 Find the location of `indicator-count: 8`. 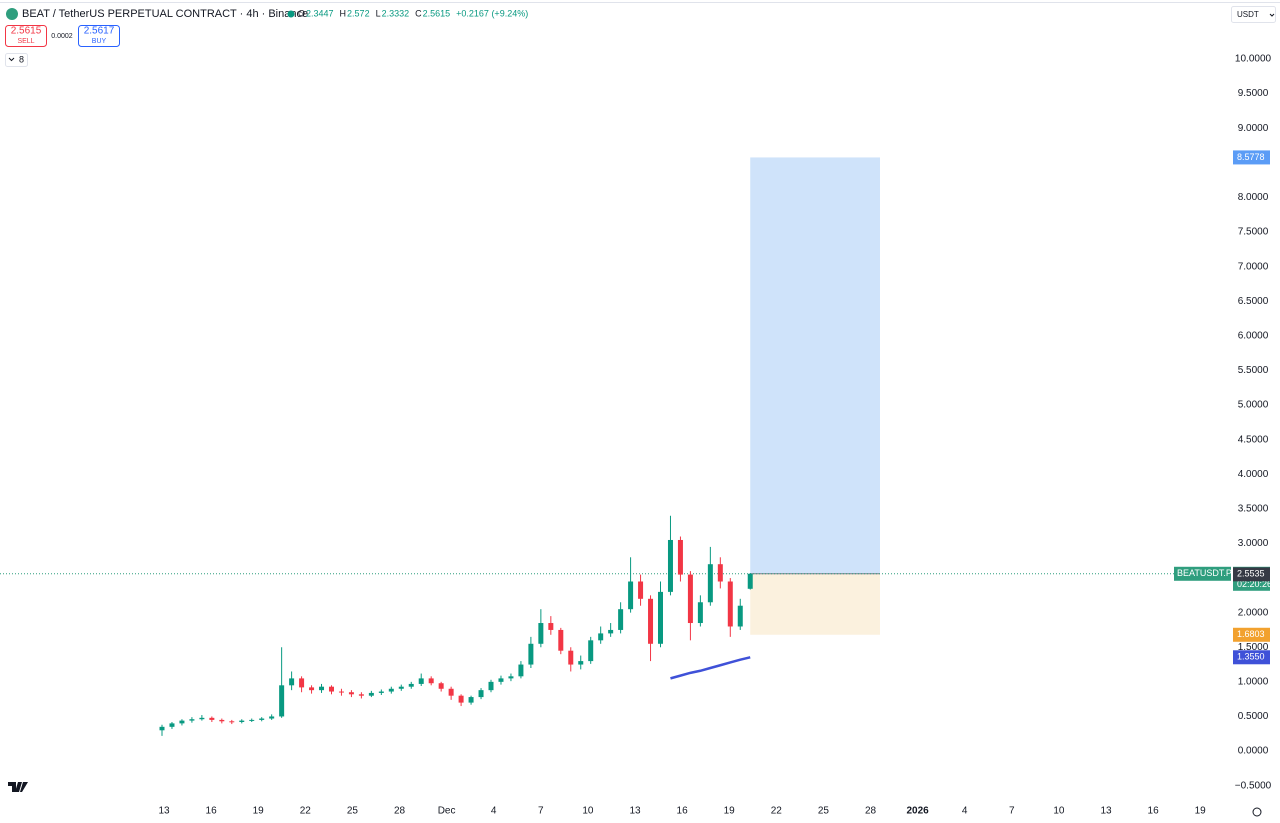

indicator-count: 8 is located at coordinates (21, 59).